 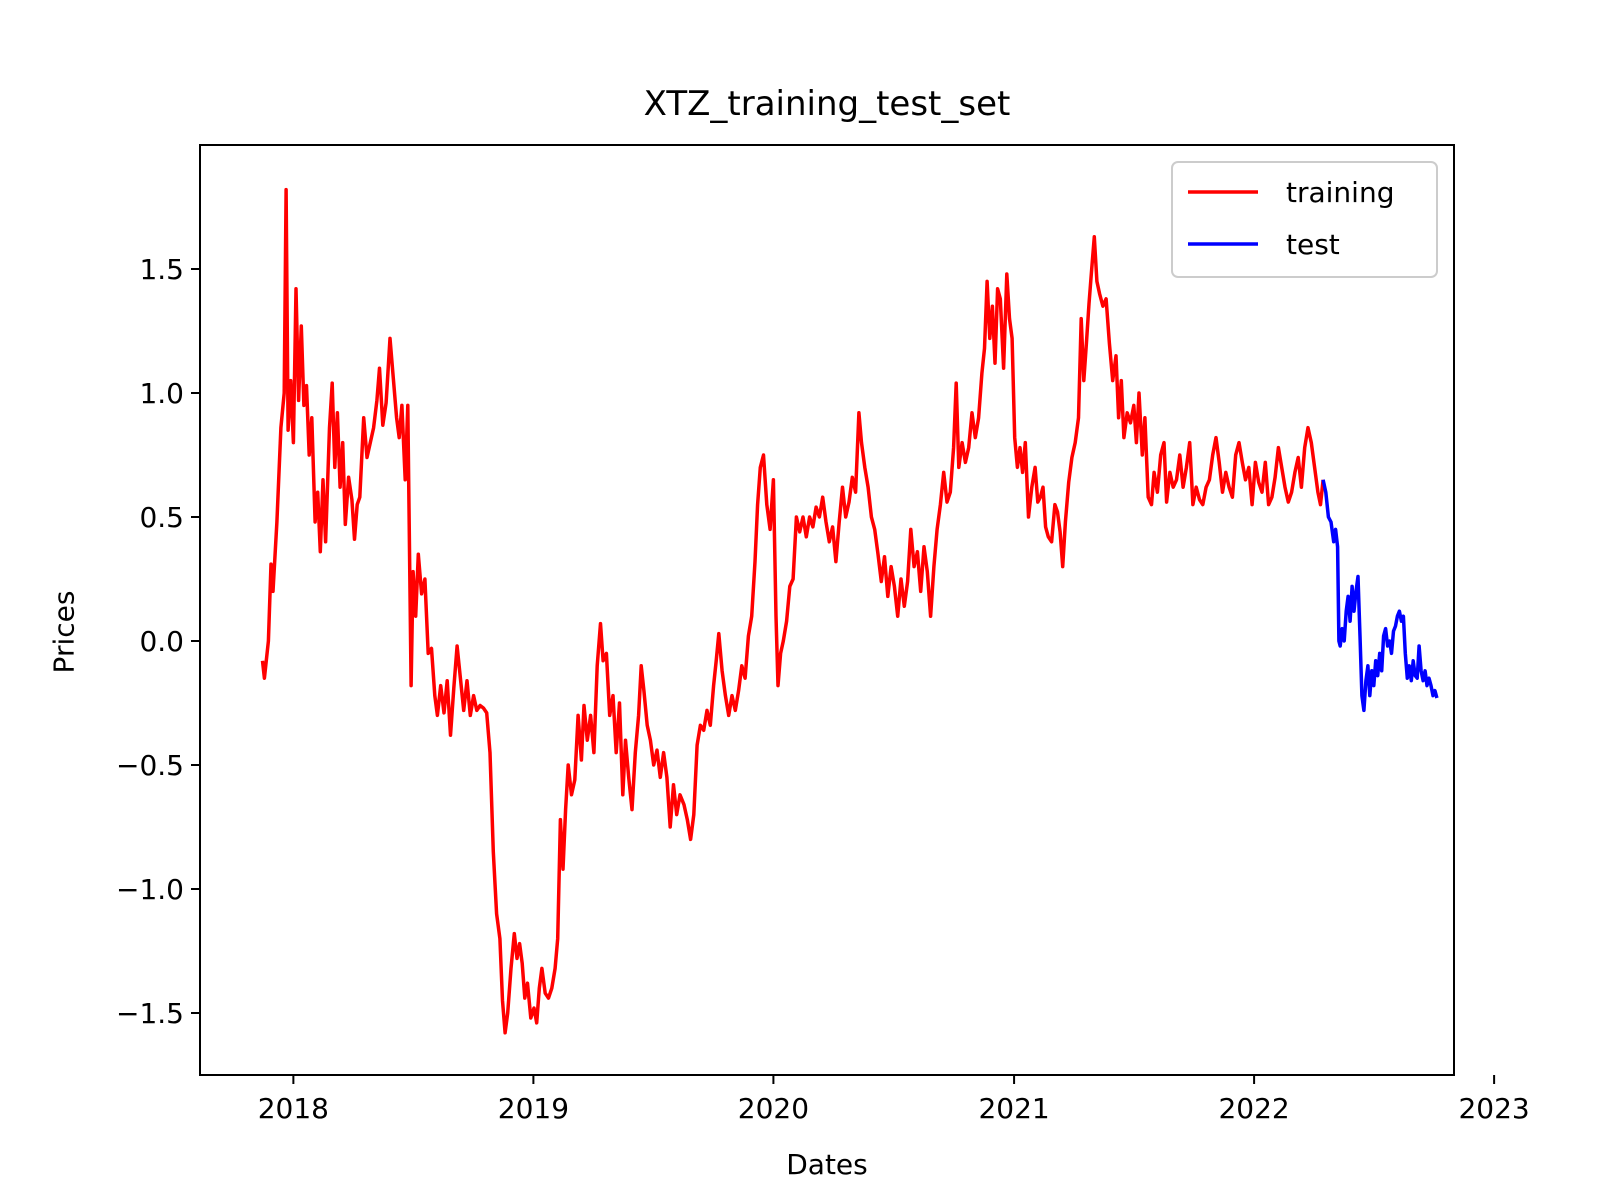 What do you see at coordinates (1380, 596) in the screenshot?
I see `series-line-test` at bounding box center [1380, 596].